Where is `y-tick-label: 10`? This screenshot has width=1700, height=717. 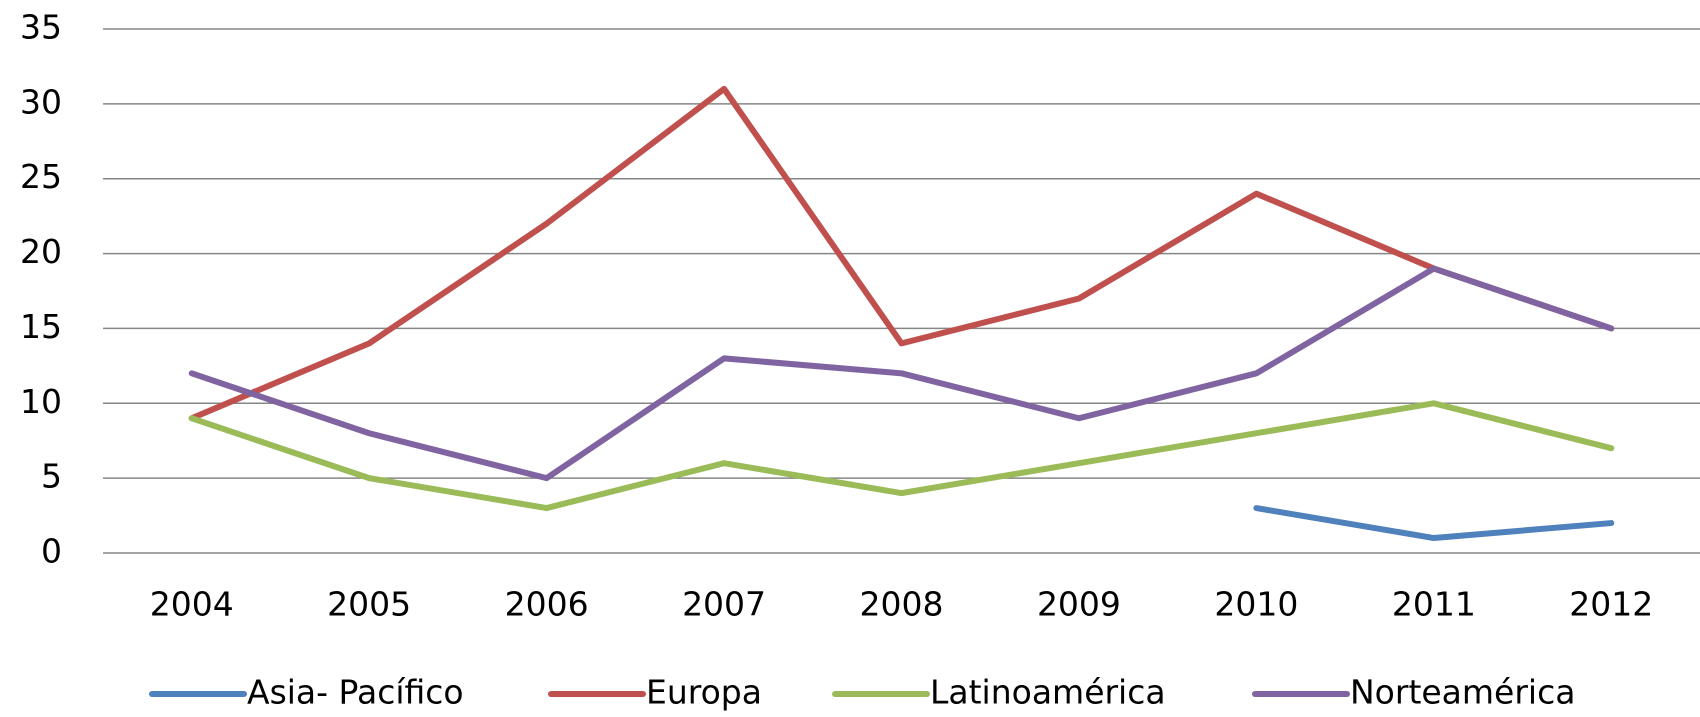
y-tick-label: 10 is located at coordinates (41, 401).